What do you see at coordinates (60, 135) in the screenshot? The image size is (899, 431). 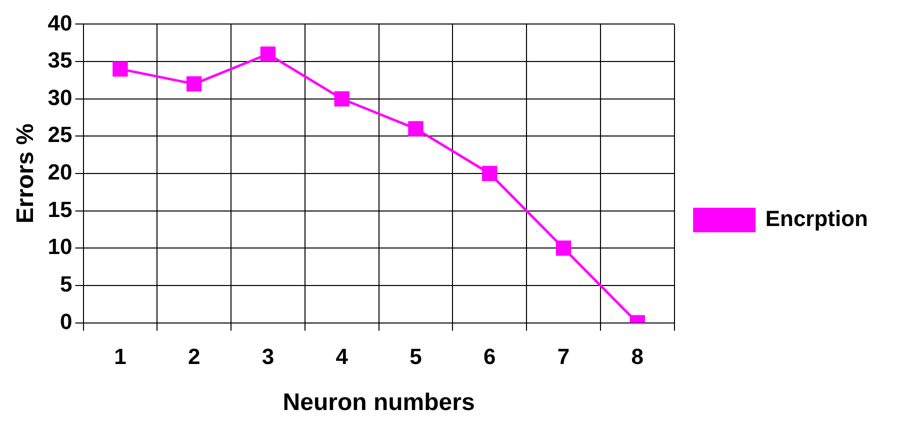 I see `y-tick-label: 25` at bounding box center [60, 135].